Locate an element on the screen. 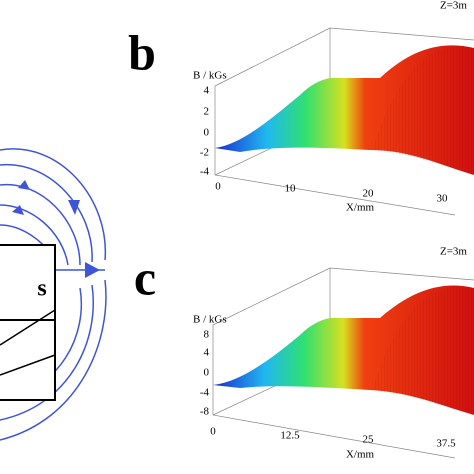 The width and height of the screenshot is (474, 474). x-tick-label: 10 is located at coordinates (291, 189).